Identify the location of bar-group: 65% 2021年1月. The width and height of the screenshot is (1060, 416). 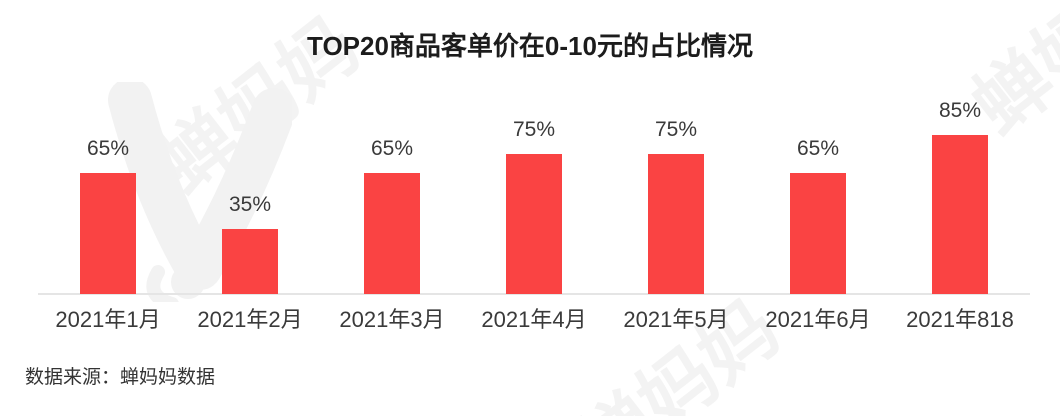
(108, 203).